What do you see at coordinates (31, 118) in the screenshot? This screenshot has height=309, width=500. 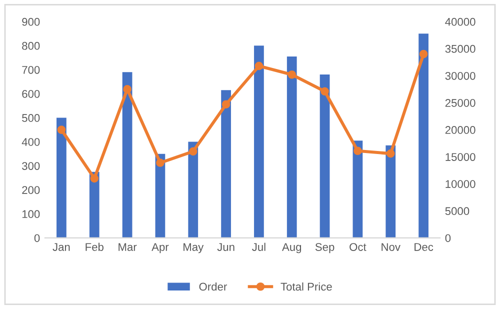 I see `y-tick-label: 500` at bounding box center [31, 118].